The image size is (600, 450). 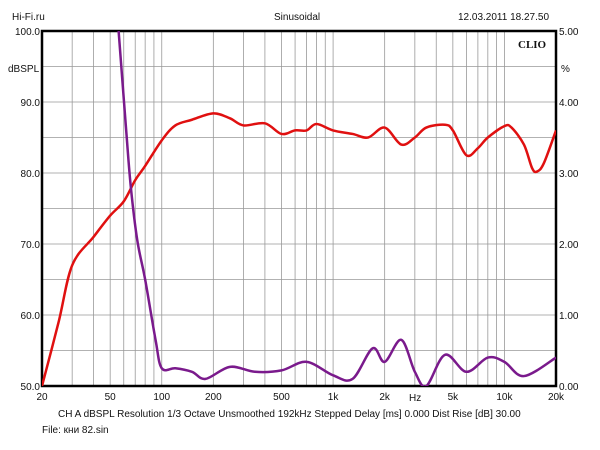 I want to click on x-tick-label: 2k, so click(x=385, y=397).